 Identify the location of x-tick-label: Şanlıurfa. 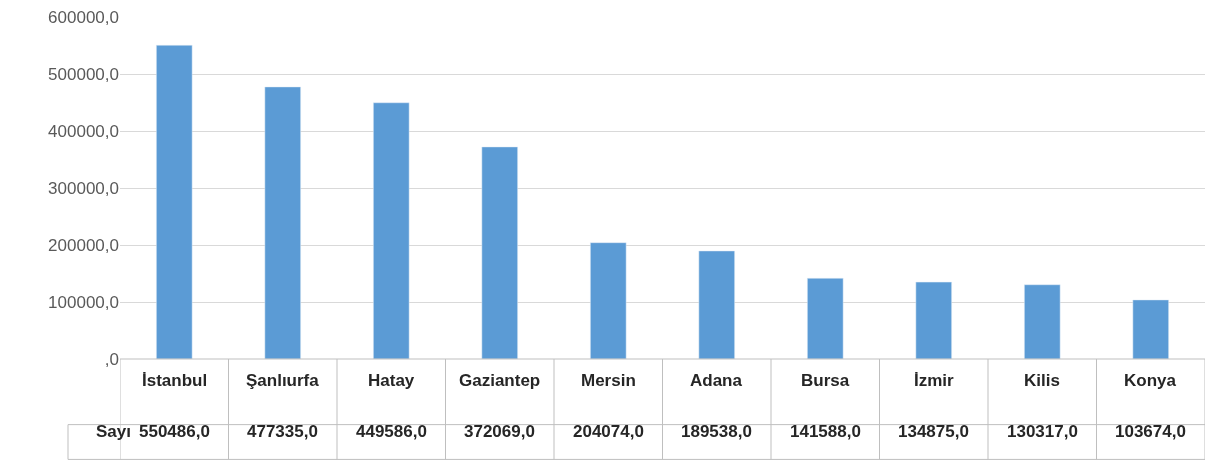
(283, 380).